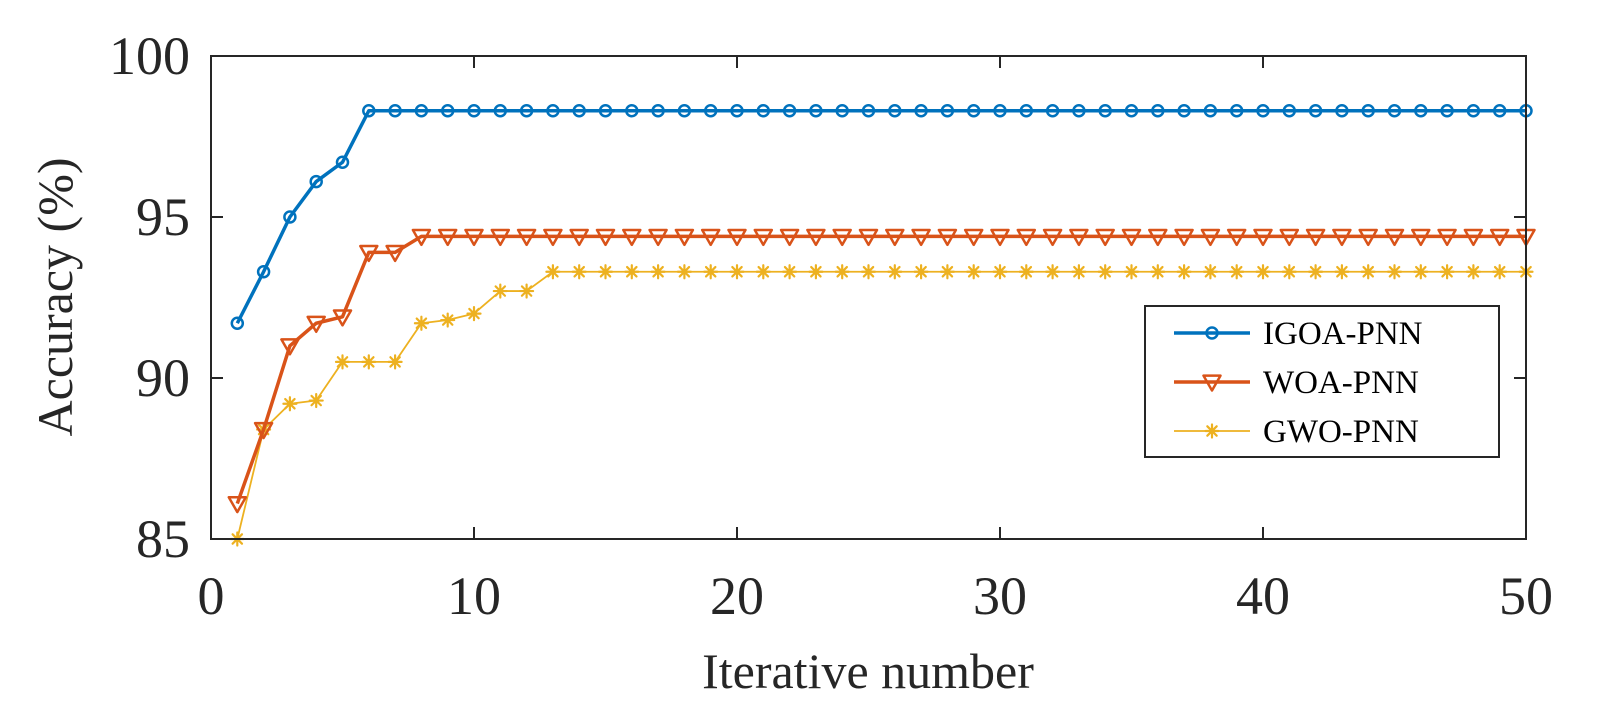 Image resolution: width=1607 pixels, height=723 pixels. Describe the element at coordinates (1343, 334) in the screenshot. I see `legend-label: IGOA-PNN` at that location.